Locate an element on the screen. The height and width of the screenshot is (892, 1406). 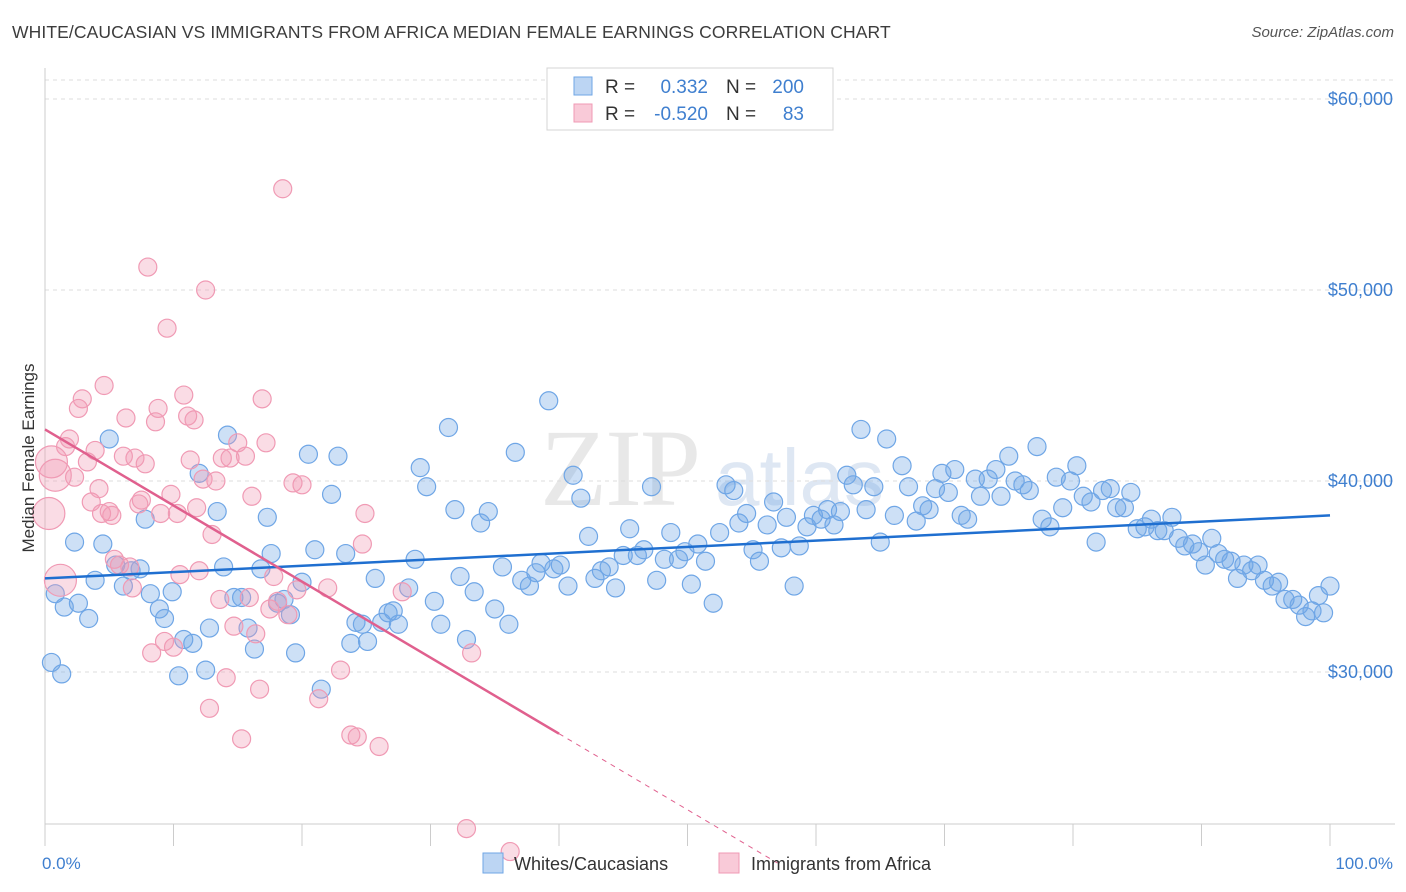
trend-line-whites is located at coordinates (687, 547).